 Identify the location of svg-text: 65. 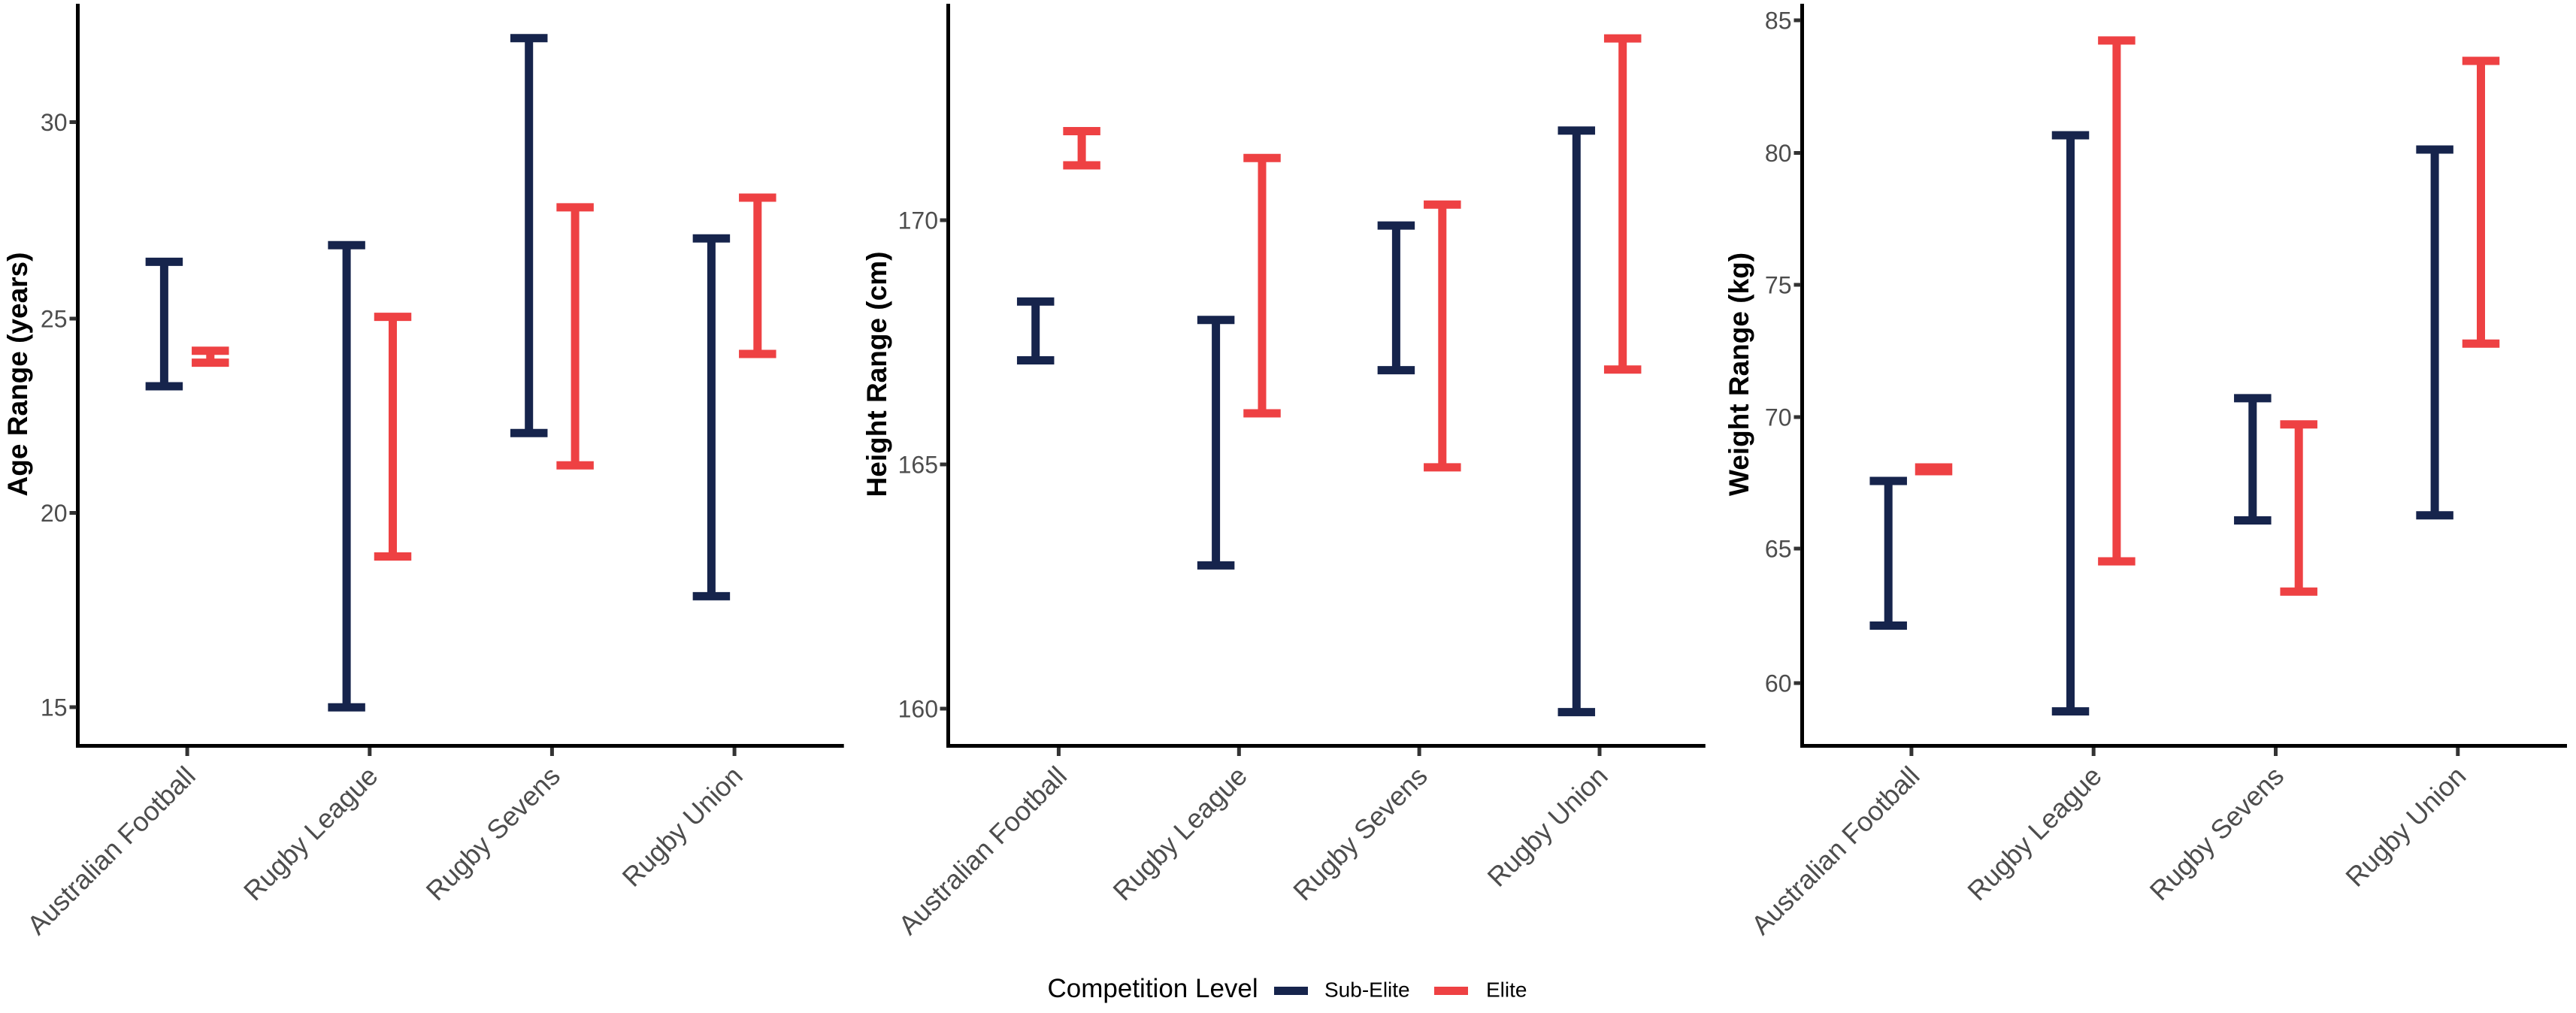
(1778, 549).